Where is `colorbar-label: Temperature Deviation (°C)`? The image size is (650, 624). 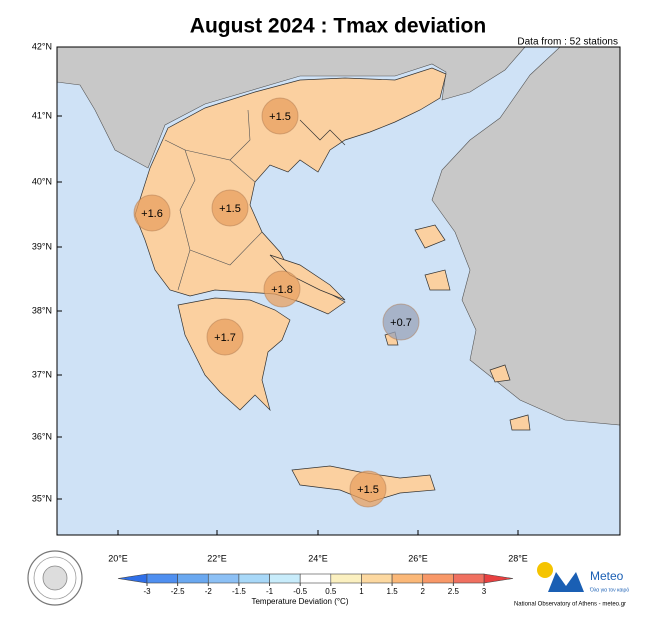 colorbar-label: Temperature Deviation (°C) is located at coordinates (299, 601).